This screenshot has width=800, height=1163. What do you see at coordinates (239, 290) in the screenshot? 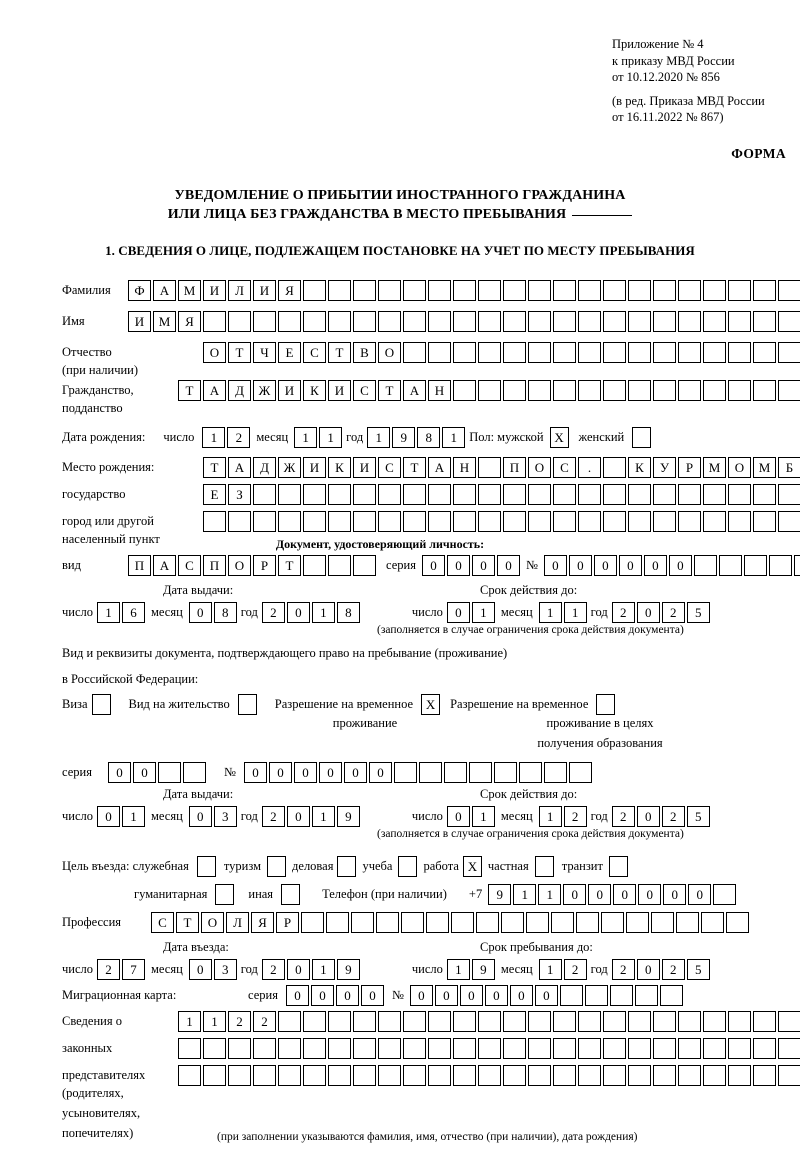
I see `char-box: Л` at bounding box center [239, 290].